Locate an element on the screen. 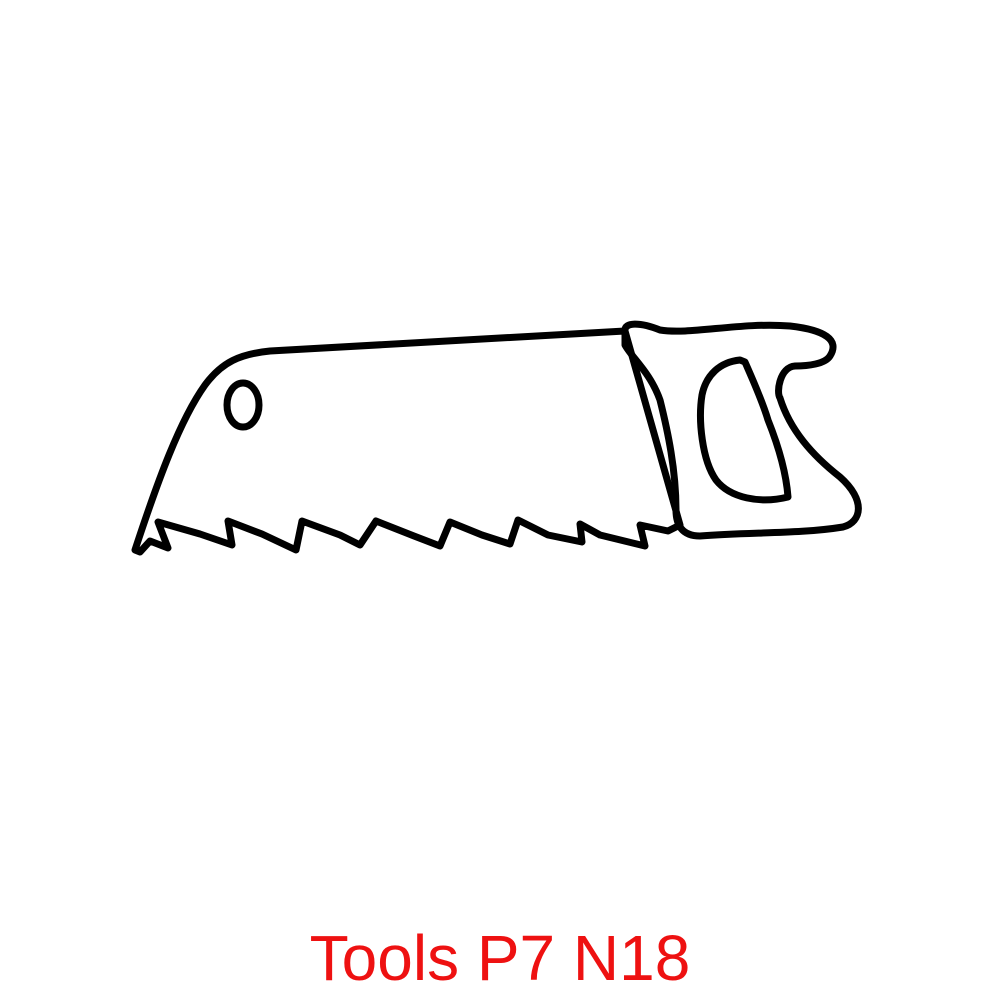  saw-hole is located at coordinates (243, 405).